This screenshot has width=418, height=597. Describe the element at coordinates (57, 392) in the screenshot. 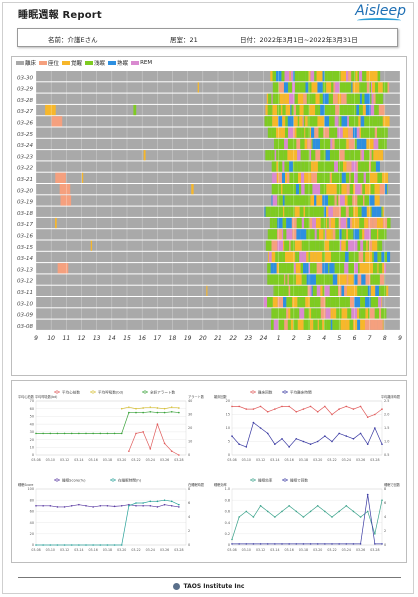

I see `legend-marker` at that location.